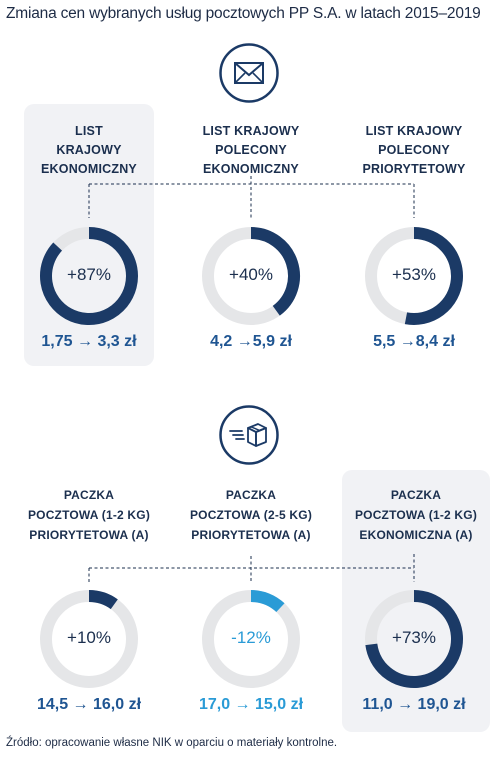 The height and width of the screenshot is (758, 504). I want to click on price-letter-0: 1,75 → 3,3 zł, so click(89, 341).